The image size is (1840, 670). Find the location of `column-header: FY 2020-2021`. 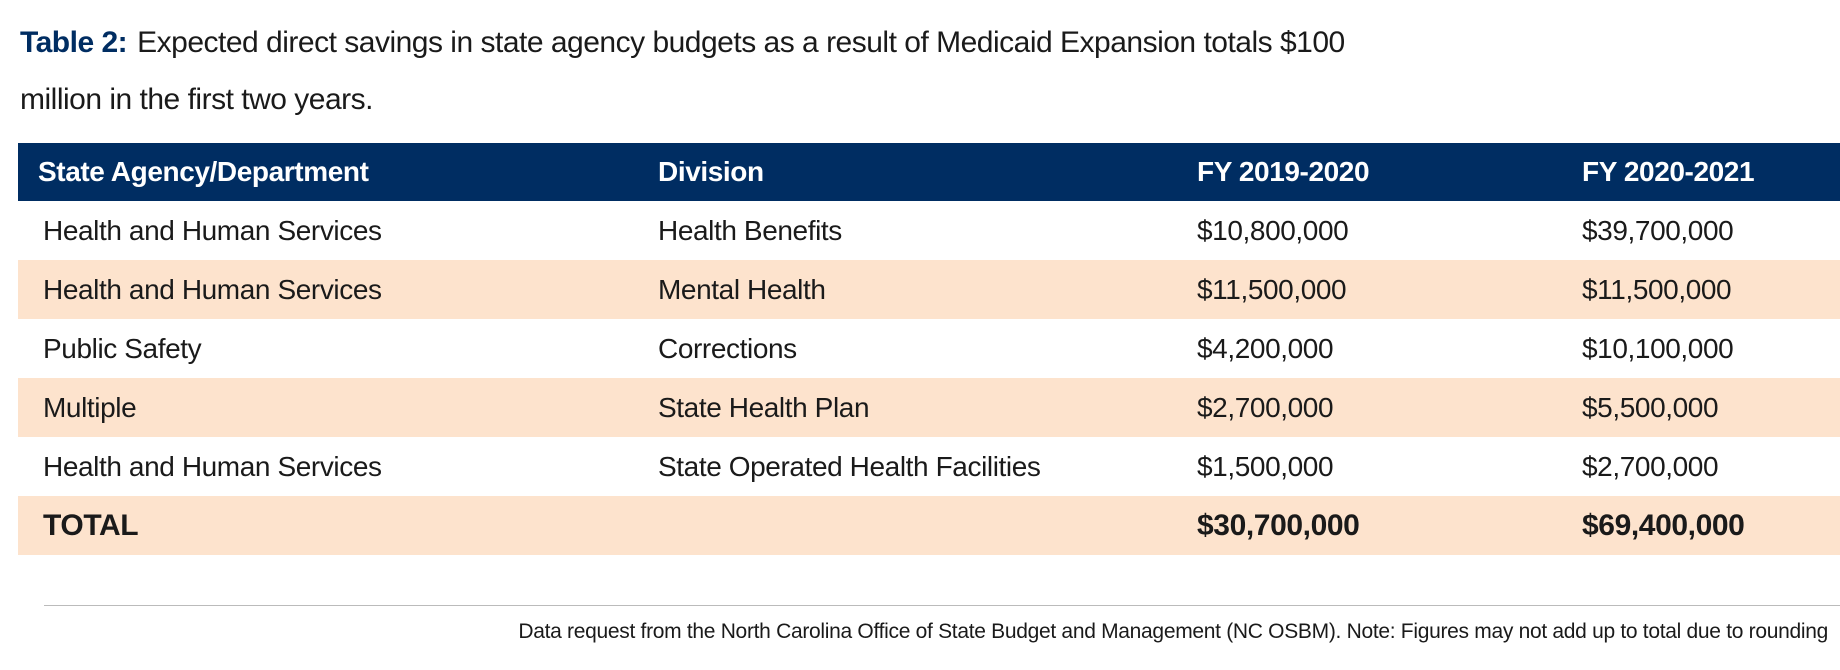

column-header: FY 2020-2021 is located at coordinates (1668, 171).